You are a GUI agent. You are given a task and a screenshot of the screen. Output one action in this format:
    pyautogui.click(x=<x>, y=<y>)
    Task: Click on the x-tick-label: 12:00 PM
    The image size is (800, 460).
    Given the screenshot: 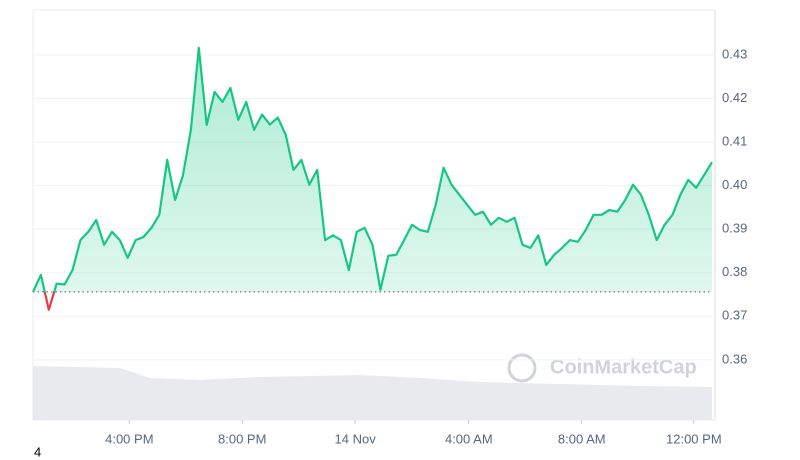 What is the action you would take?
    pyautogui.click(x=694, y=438)
    